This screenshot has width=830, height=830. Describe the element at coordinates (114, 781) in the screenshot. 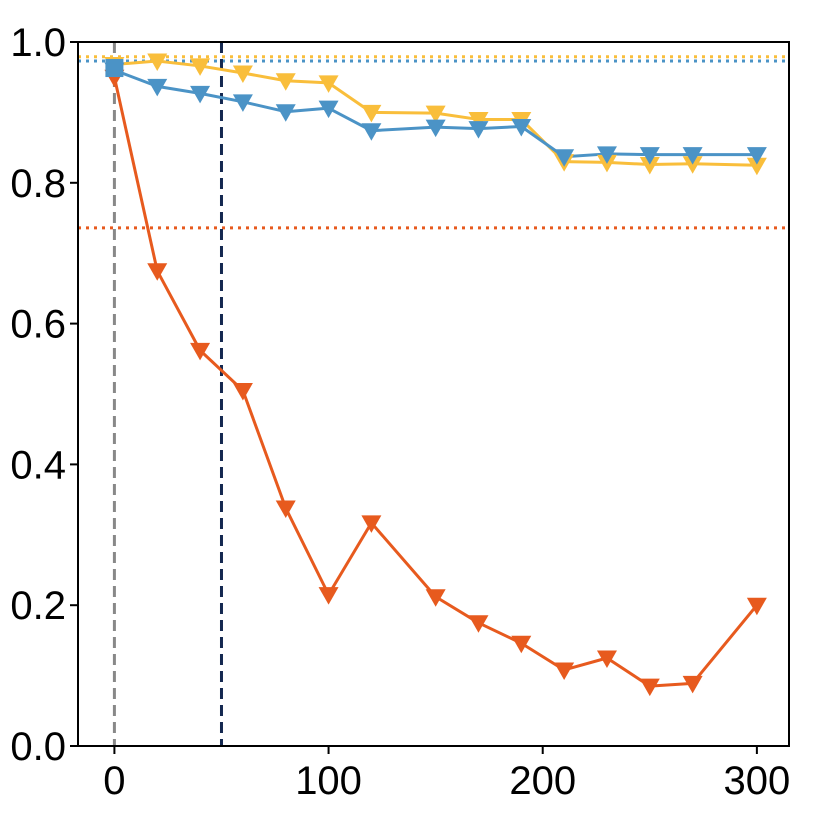

I see `x-tick-label: 0` at that location.